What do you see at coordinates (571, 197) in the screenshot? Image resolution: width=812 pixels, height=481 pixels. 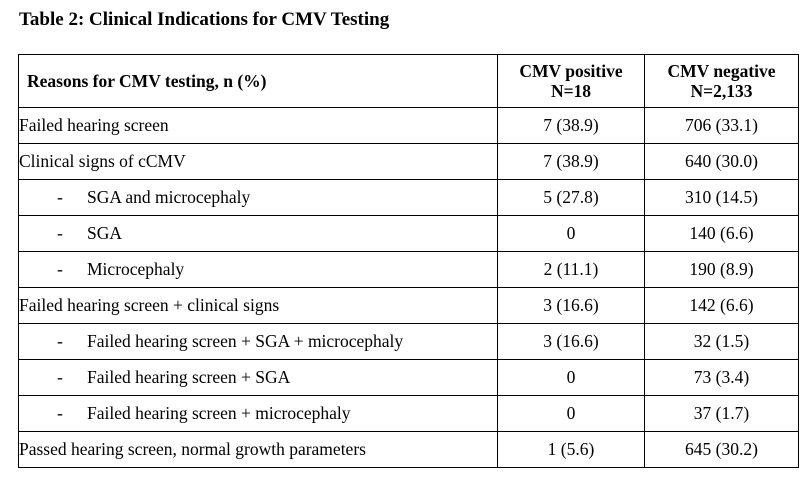 I see `cmv-positive-value: 5 (27.8)` at bounding box center [571, 197].